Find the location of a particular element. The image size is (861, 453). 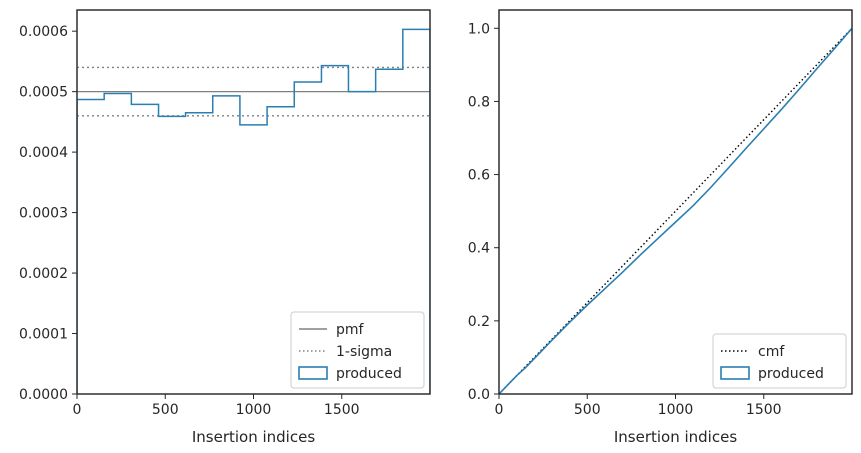

left-y-tick-label: 0.0000 is located at coordinates (43, 395).